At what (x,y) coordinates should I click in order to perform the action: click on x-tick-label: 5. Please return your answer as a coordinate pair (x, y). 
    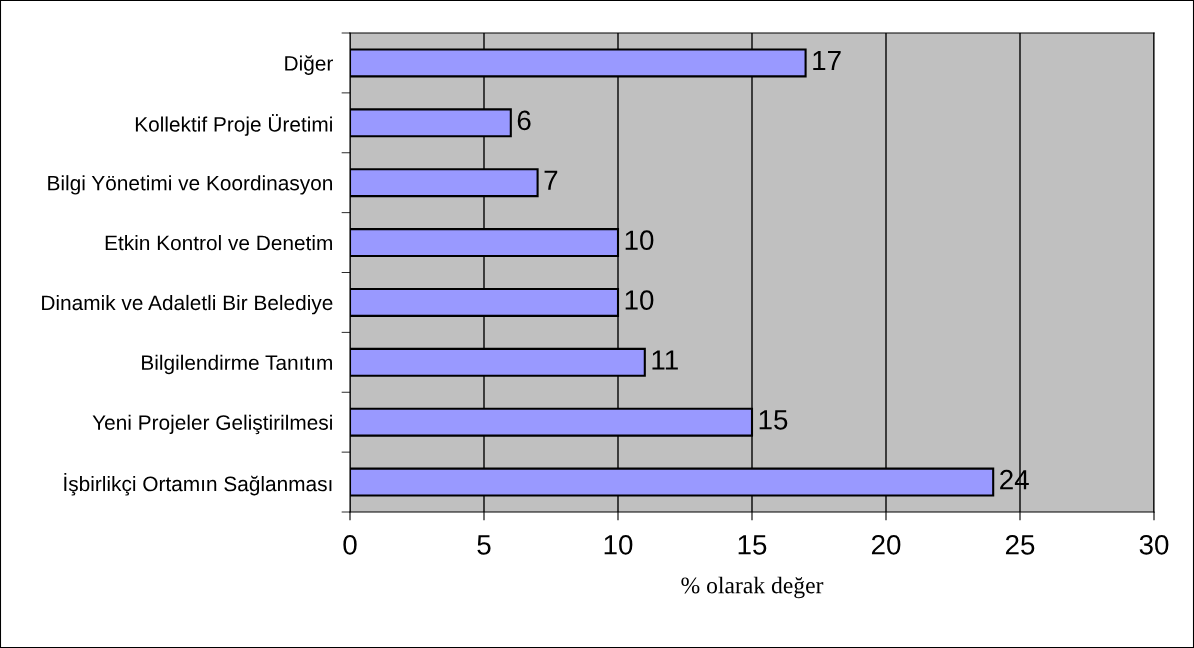
    Looking at the image, I should click on (484, 545).